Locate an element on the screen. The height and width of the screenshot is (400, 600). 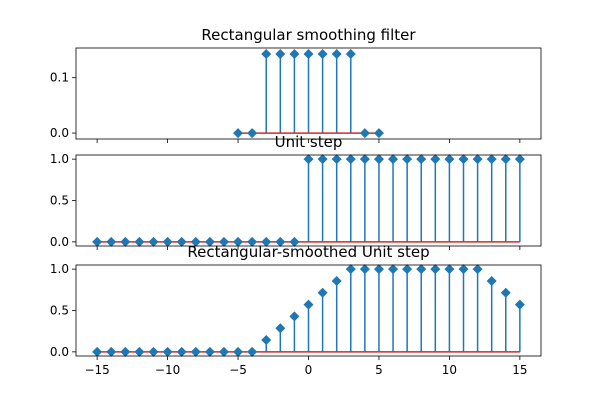
subplot-title: Rectangular-smoothed Unit step is located at coordinates (308, 252).